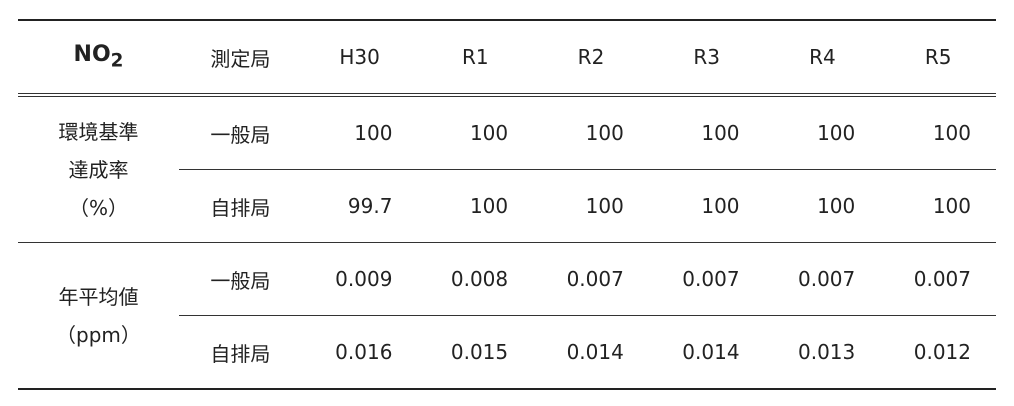 The image size is (1014, 406). I want to click on year-header: R4, so click(822, 58).